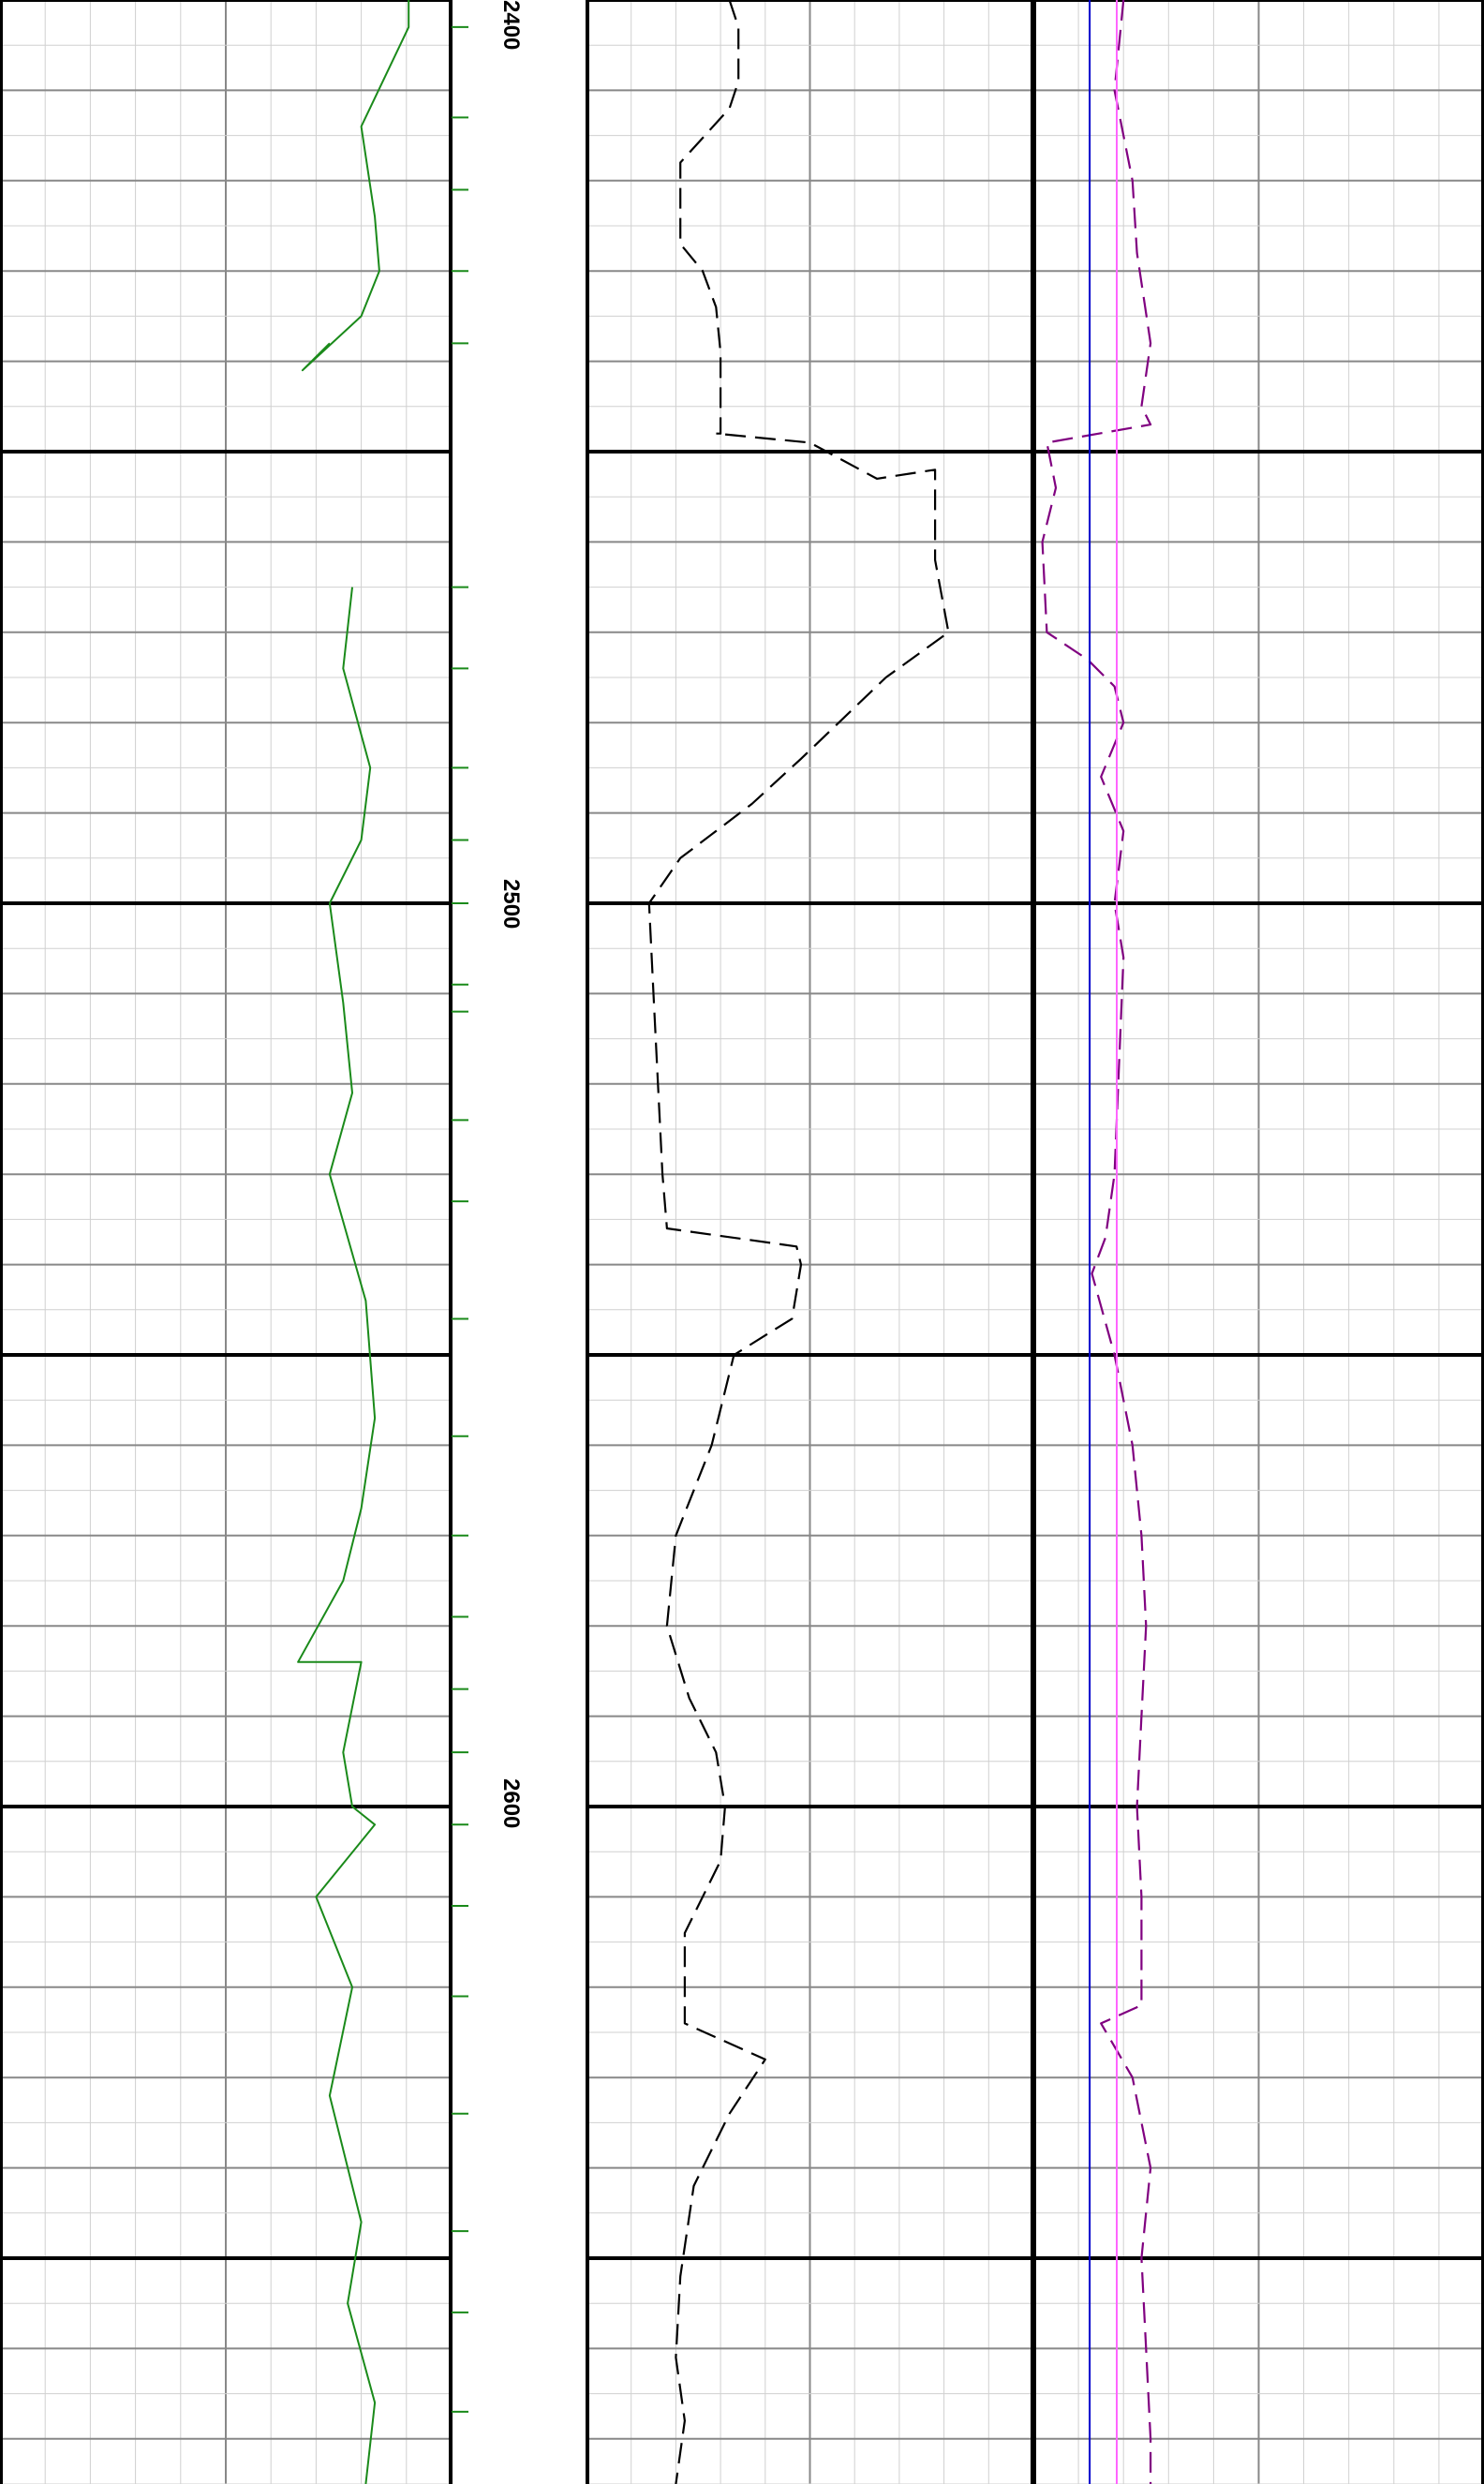  I want to click on depth-label-2400: 2400, so click(511, 25).